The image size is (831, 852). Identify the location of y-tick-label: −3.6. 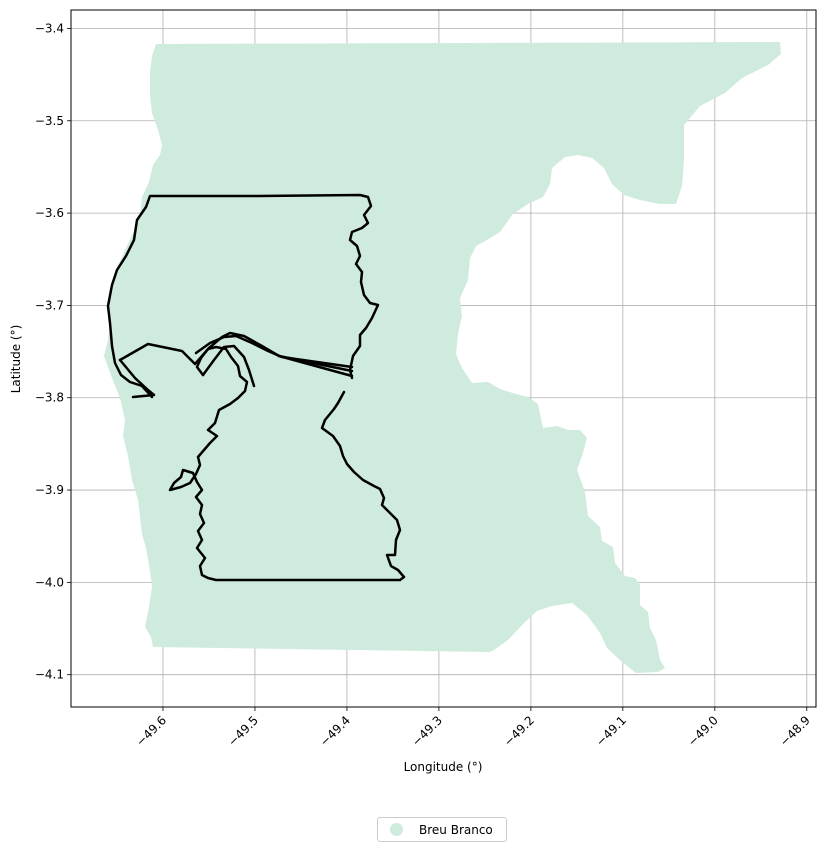
(49, 213).